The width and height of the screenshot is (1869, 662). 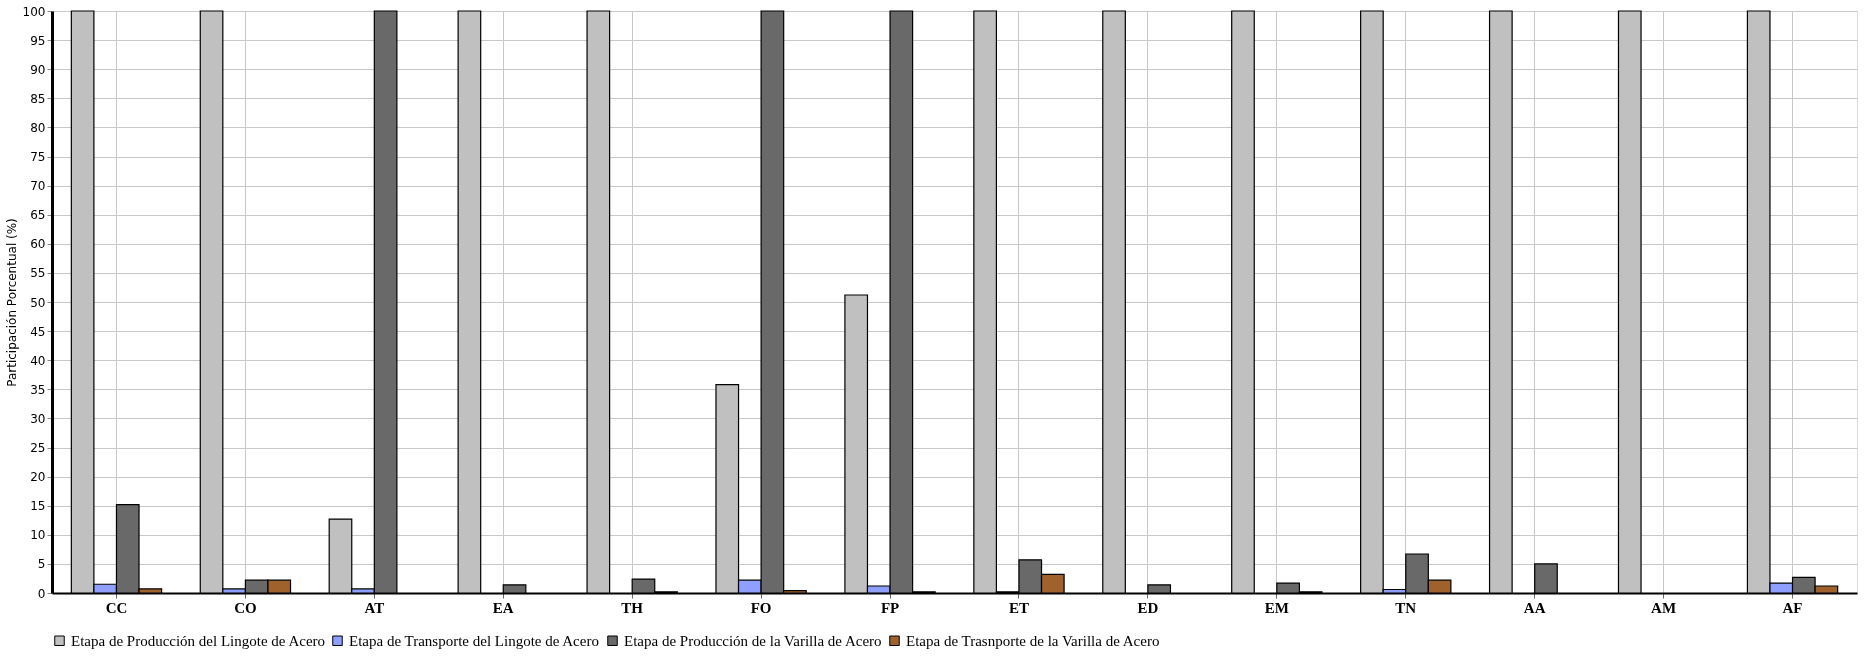 I want to click on x-tick-label: TH, so click(x=632, y=607).